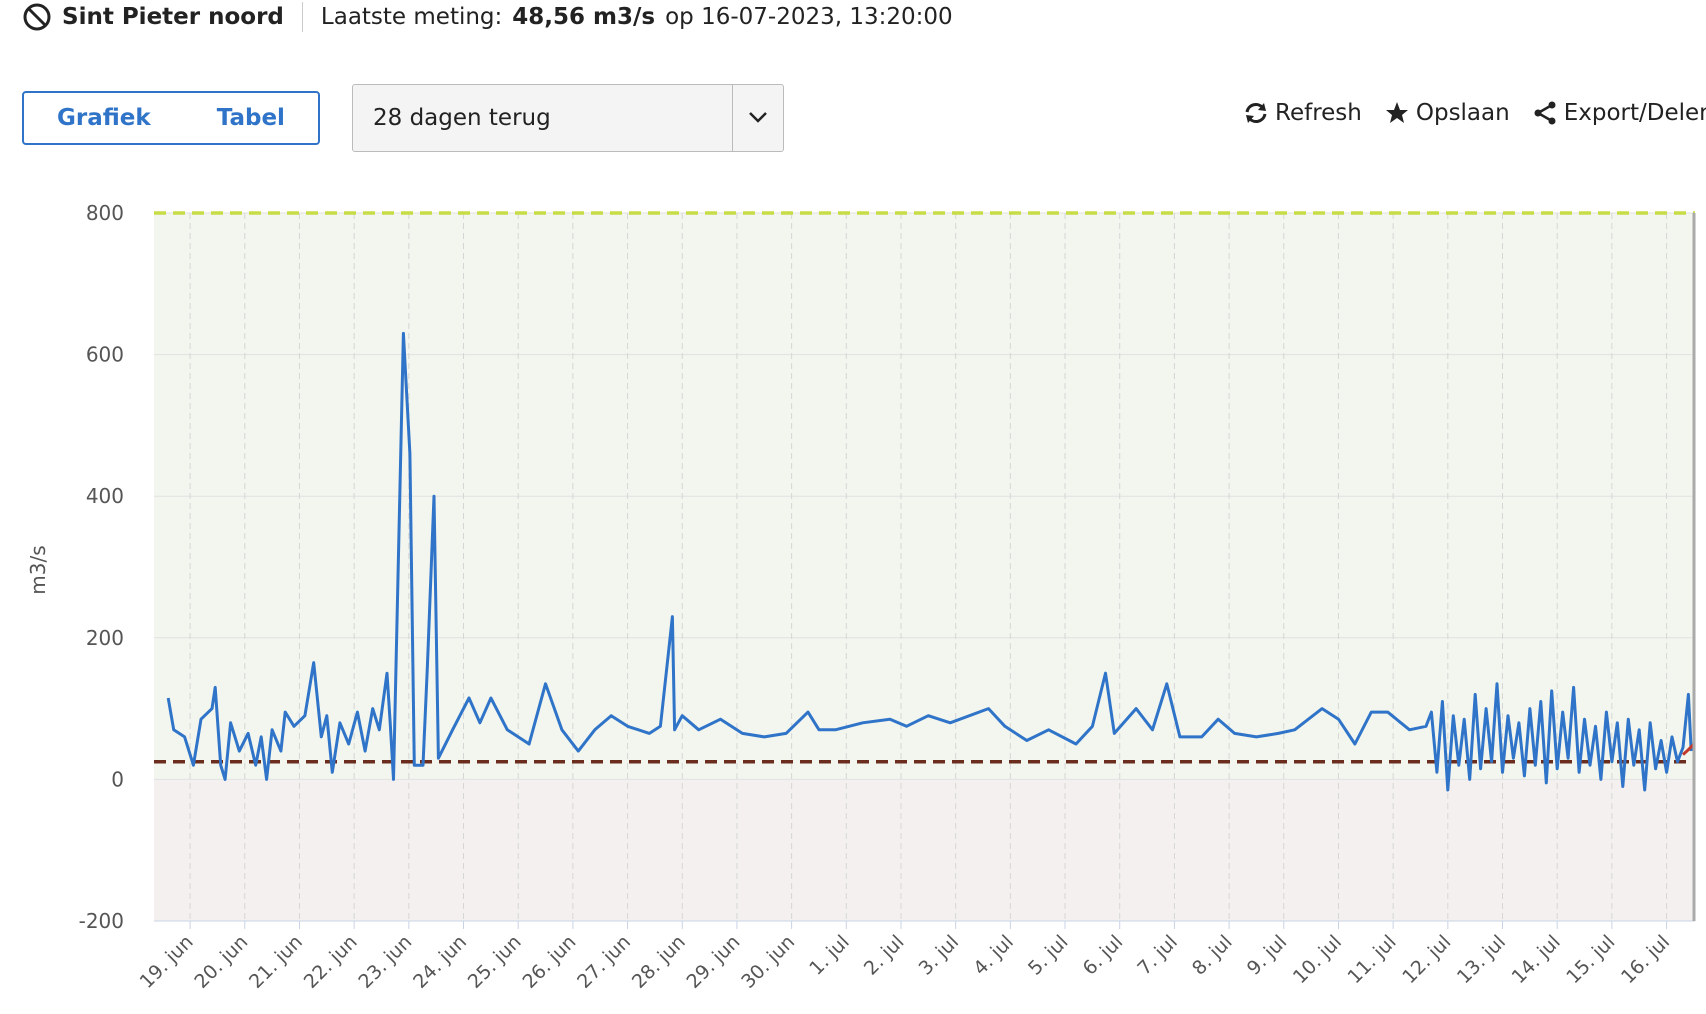  What do you see at coordinates (221, 962) in the screenshot?
I see `x-tick-label: 20. jun` at bounding box center [221, 962].